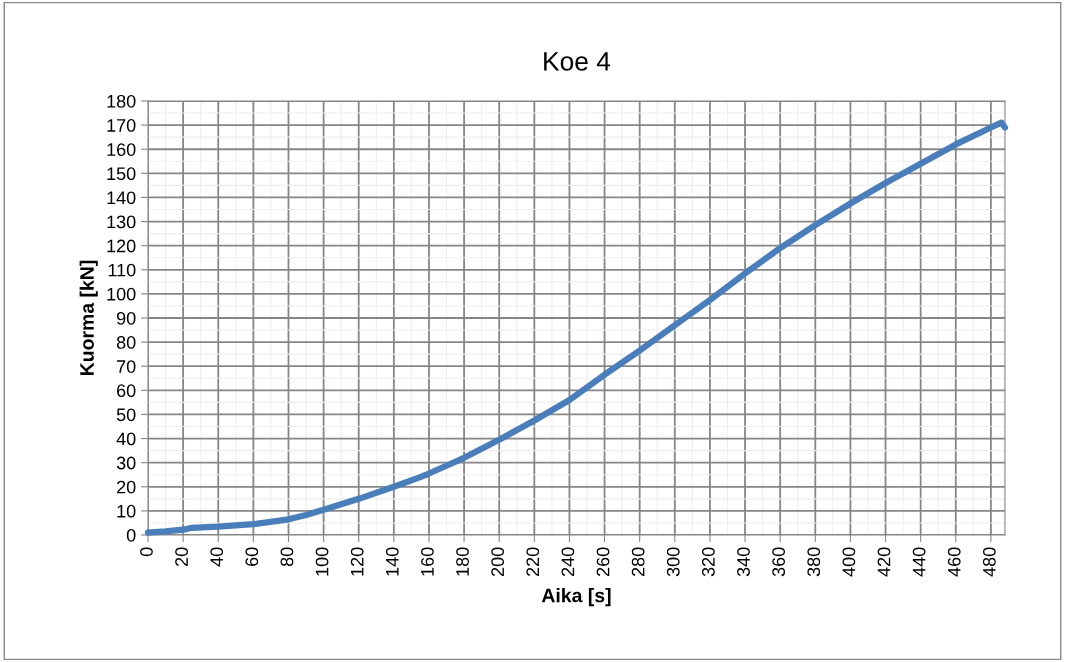 The height and width of the screenshot is (662, 1065). I want to click on x-tick-label: 440, so click(919, 562).